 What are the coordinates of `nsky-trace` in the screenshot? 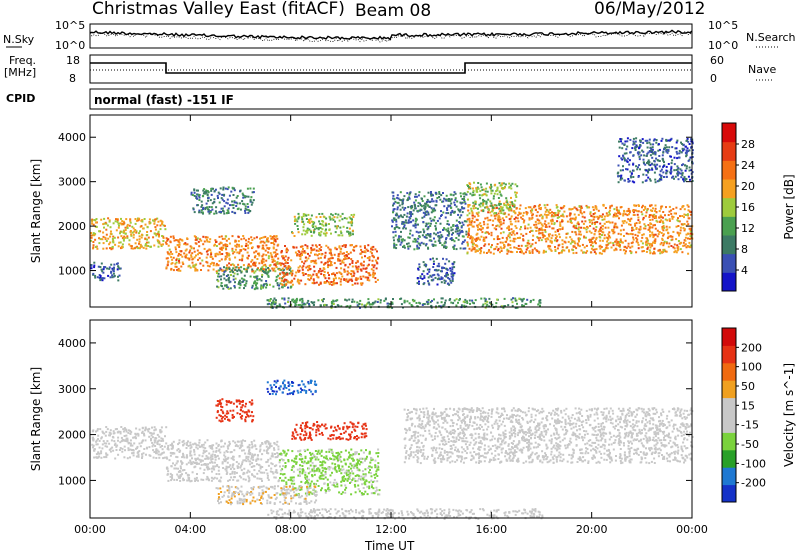 It's located at (391, 35).